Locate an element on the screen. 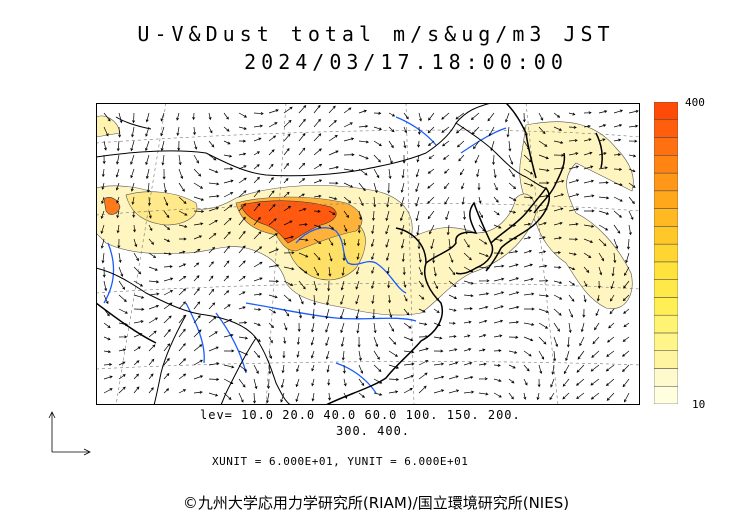 The width and height of the screenshot is (752, 532). dust-spot-northwest is located at coordinates (108, 126).